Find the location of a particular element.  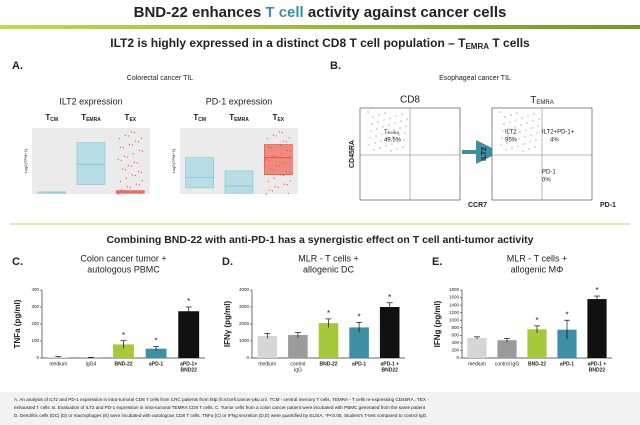

y-axis-label: IFNg (pg/ml) is located at coordinates (437, 323).